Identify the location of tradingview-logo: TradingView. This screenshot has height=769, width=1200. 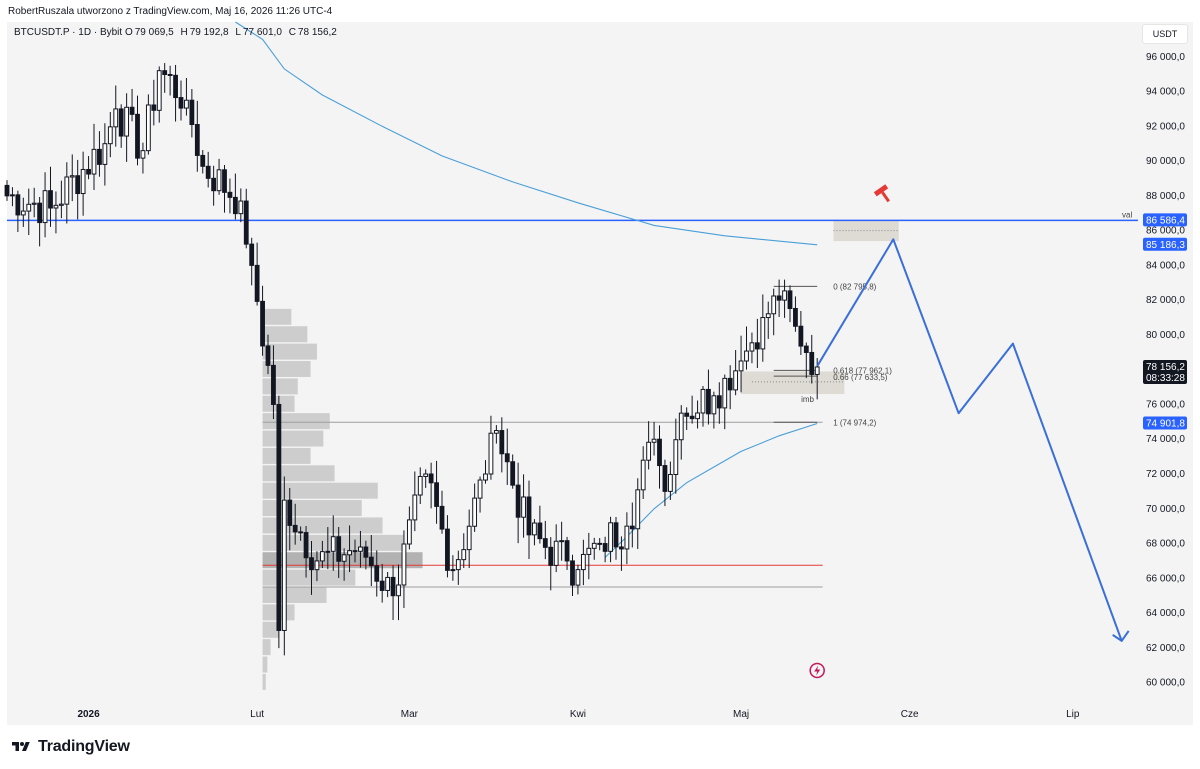
(69, 747).